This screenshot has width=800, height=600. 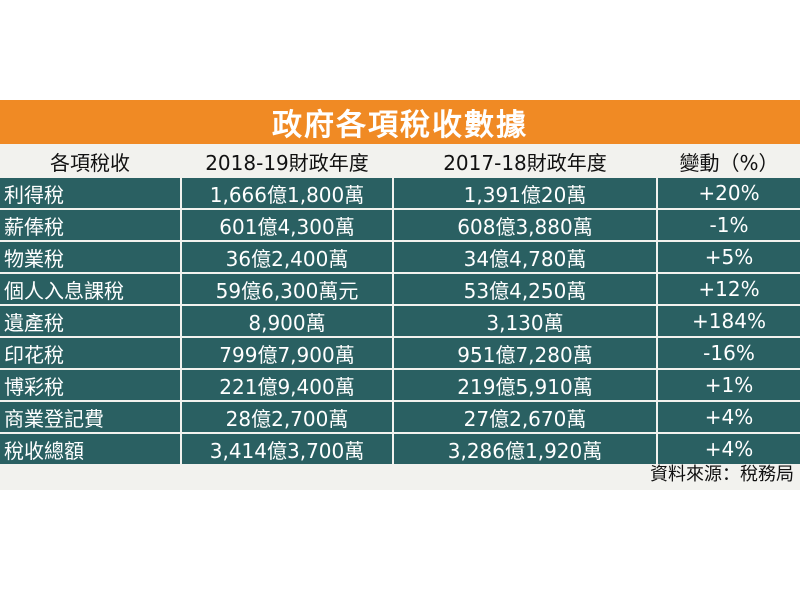 What do you see at coordinates (729, 257) in the screenshot?
I see `change-cell: +5%` at bounding box center [729, 257].